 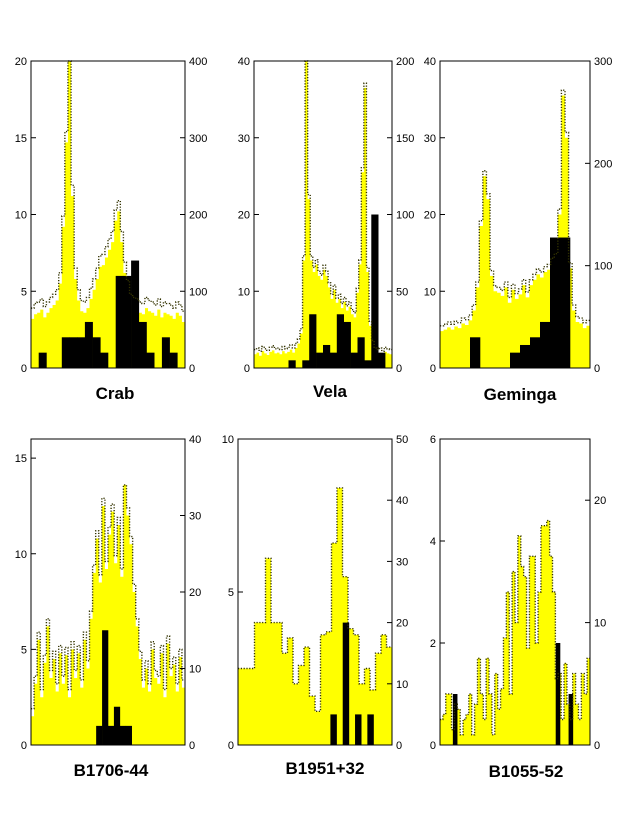 What do you see at coordinates (520, 394) in the screenshot?
I see `panel-title: Geminga` at bounding box center [520, 394].